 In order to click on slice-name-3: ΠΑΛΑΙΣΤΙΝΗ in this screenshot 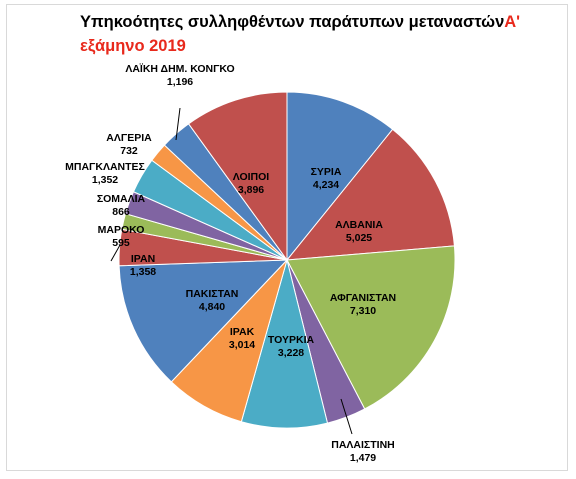, I will do `click(362, 445)`.